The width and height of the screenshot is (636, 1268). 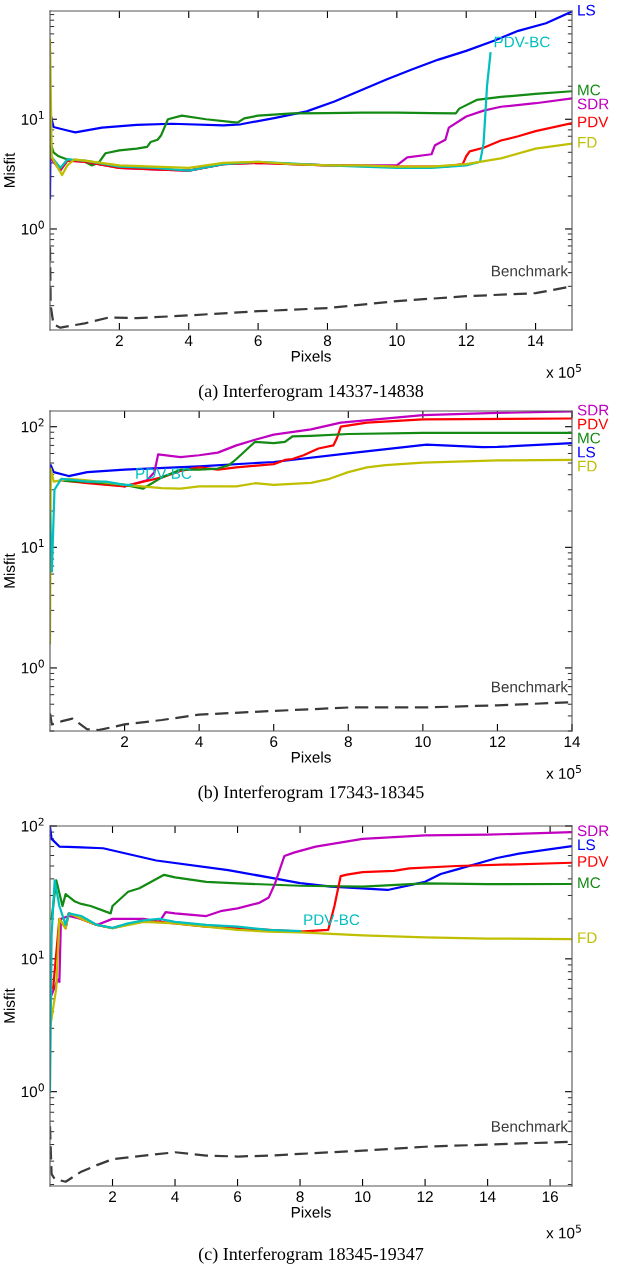 I want to click on x-tick-label: 16, so click(x=550, y=1197).